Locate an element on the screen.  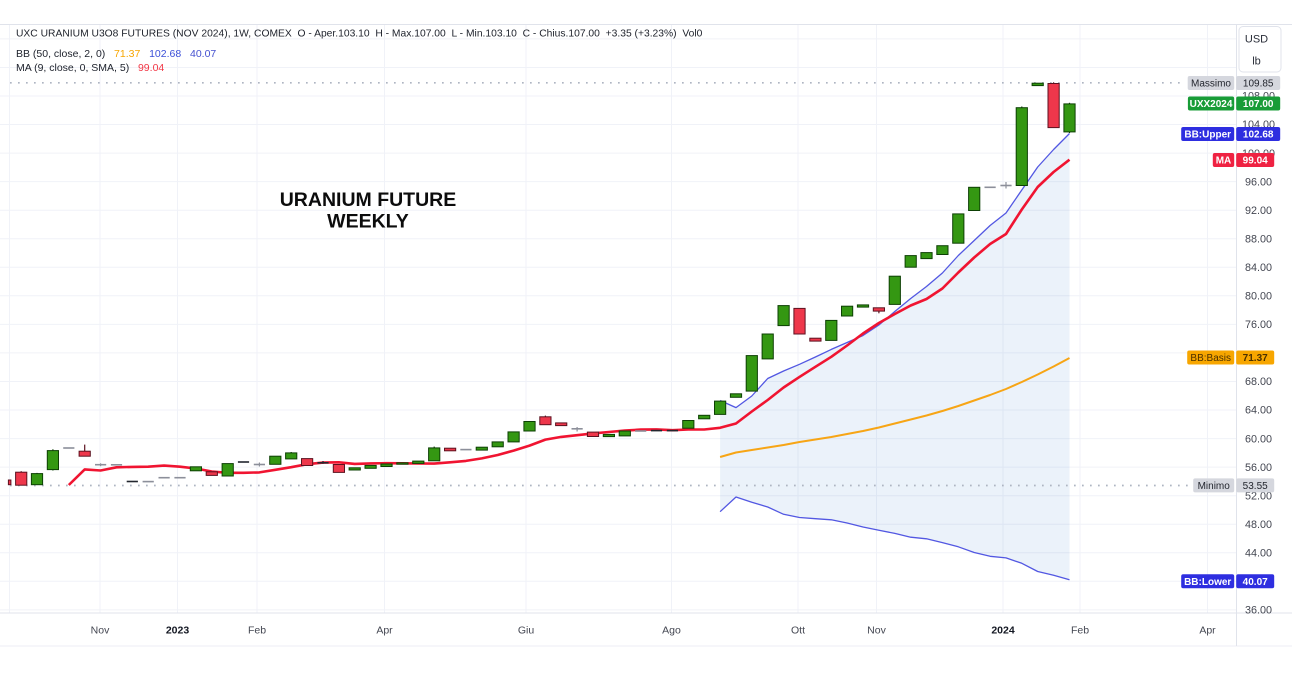
svg-text: Ott is located at coordinates (798, 631).